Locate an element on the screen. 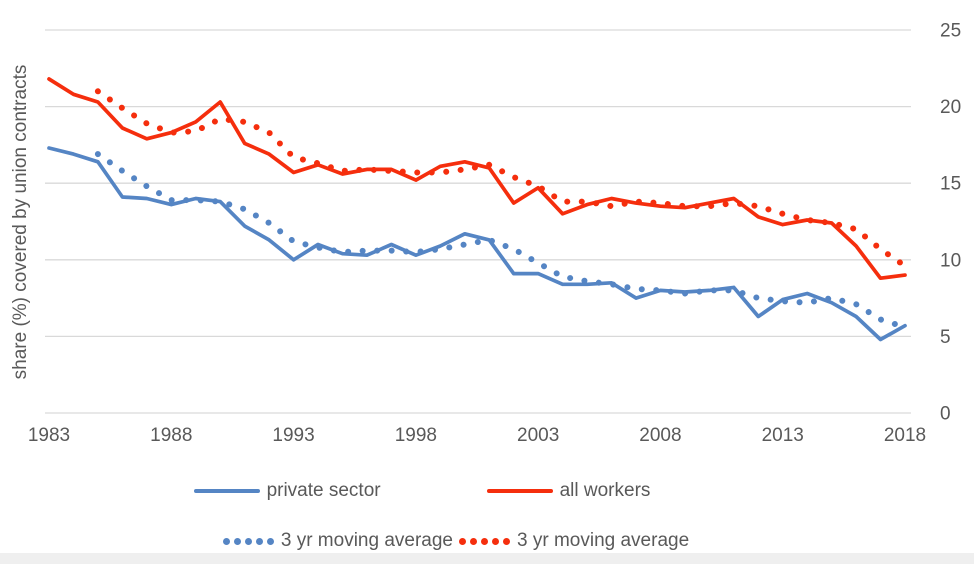 The width and height of the screenshot is (974, 564). x-tick-label-1998: 1998 is located at coordinates (416, 435).